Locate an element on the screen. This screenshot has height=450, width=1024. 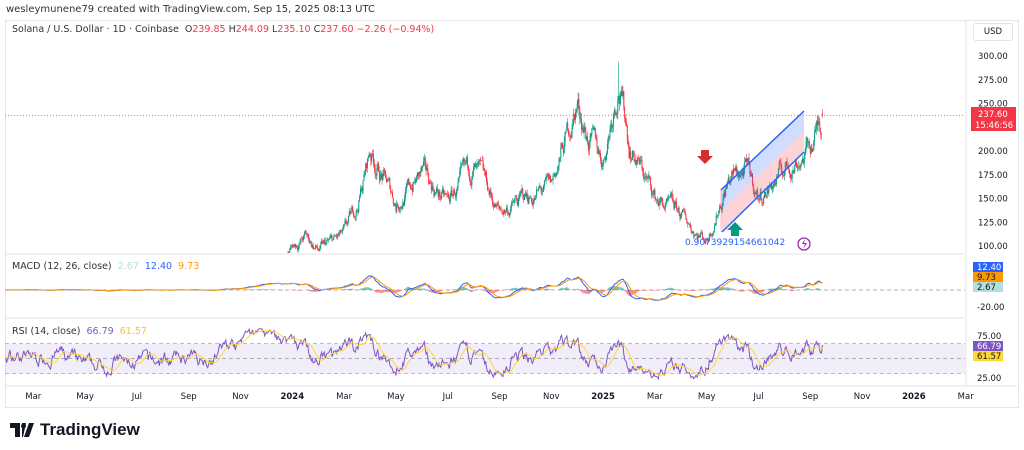
tradingview-logo: TradingView is located at coordinates (75, 430).